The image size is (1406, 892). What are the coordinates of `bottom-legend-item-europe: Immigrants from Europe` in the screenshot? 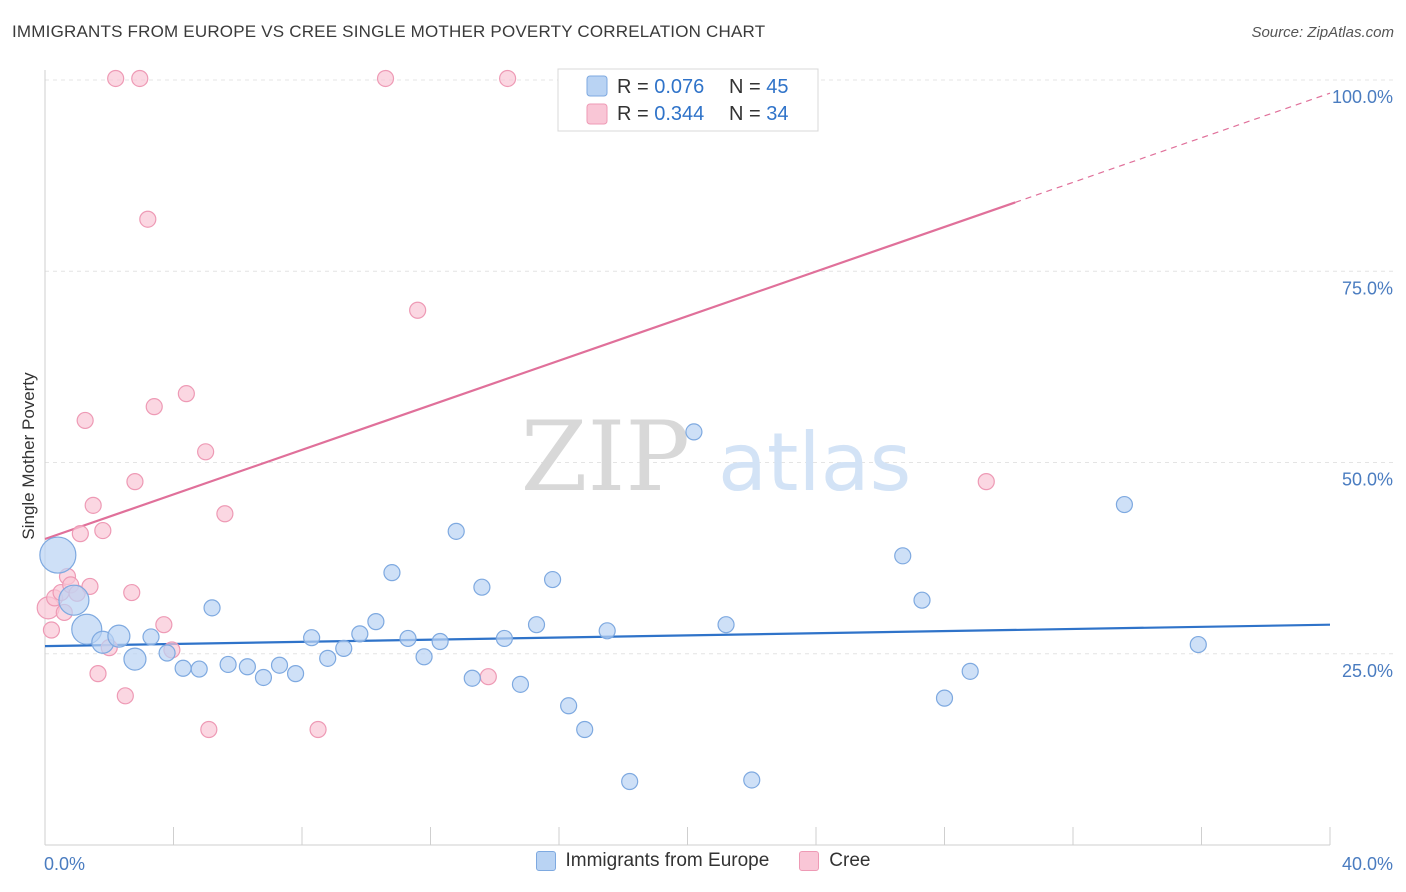 It's located at (652, 861).